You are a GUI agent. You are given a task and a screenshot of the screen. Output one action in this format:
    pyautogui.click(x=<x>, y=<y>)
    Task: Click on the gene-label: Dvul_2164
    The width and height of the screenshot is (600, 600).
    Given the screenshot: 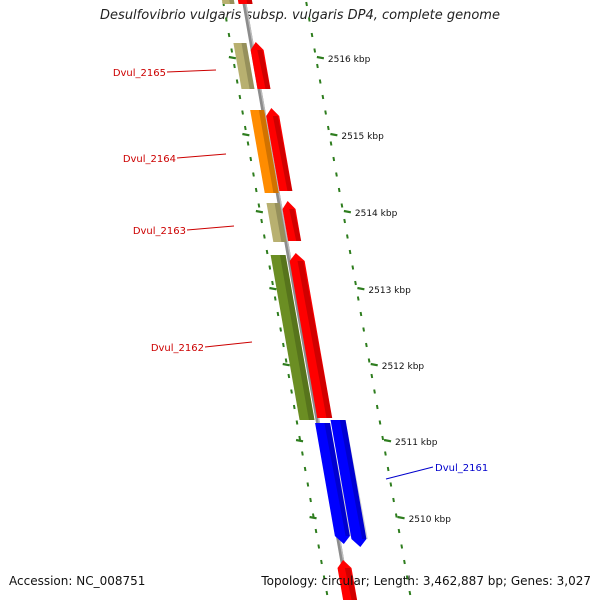 What is the action you would take?
    pyautogui.click(x=149, y=159)
    